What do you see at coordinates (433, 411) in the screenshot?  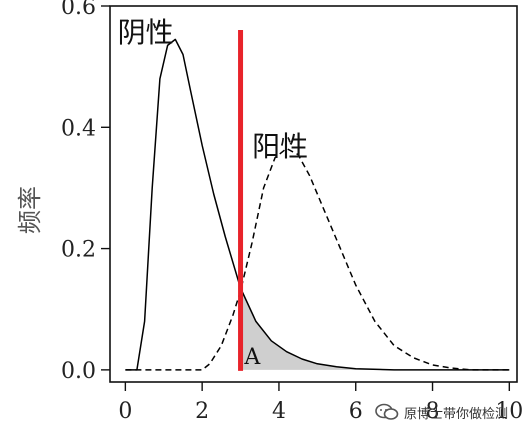 I see `x-tick-label: 8` at bounding box center [433, 411].